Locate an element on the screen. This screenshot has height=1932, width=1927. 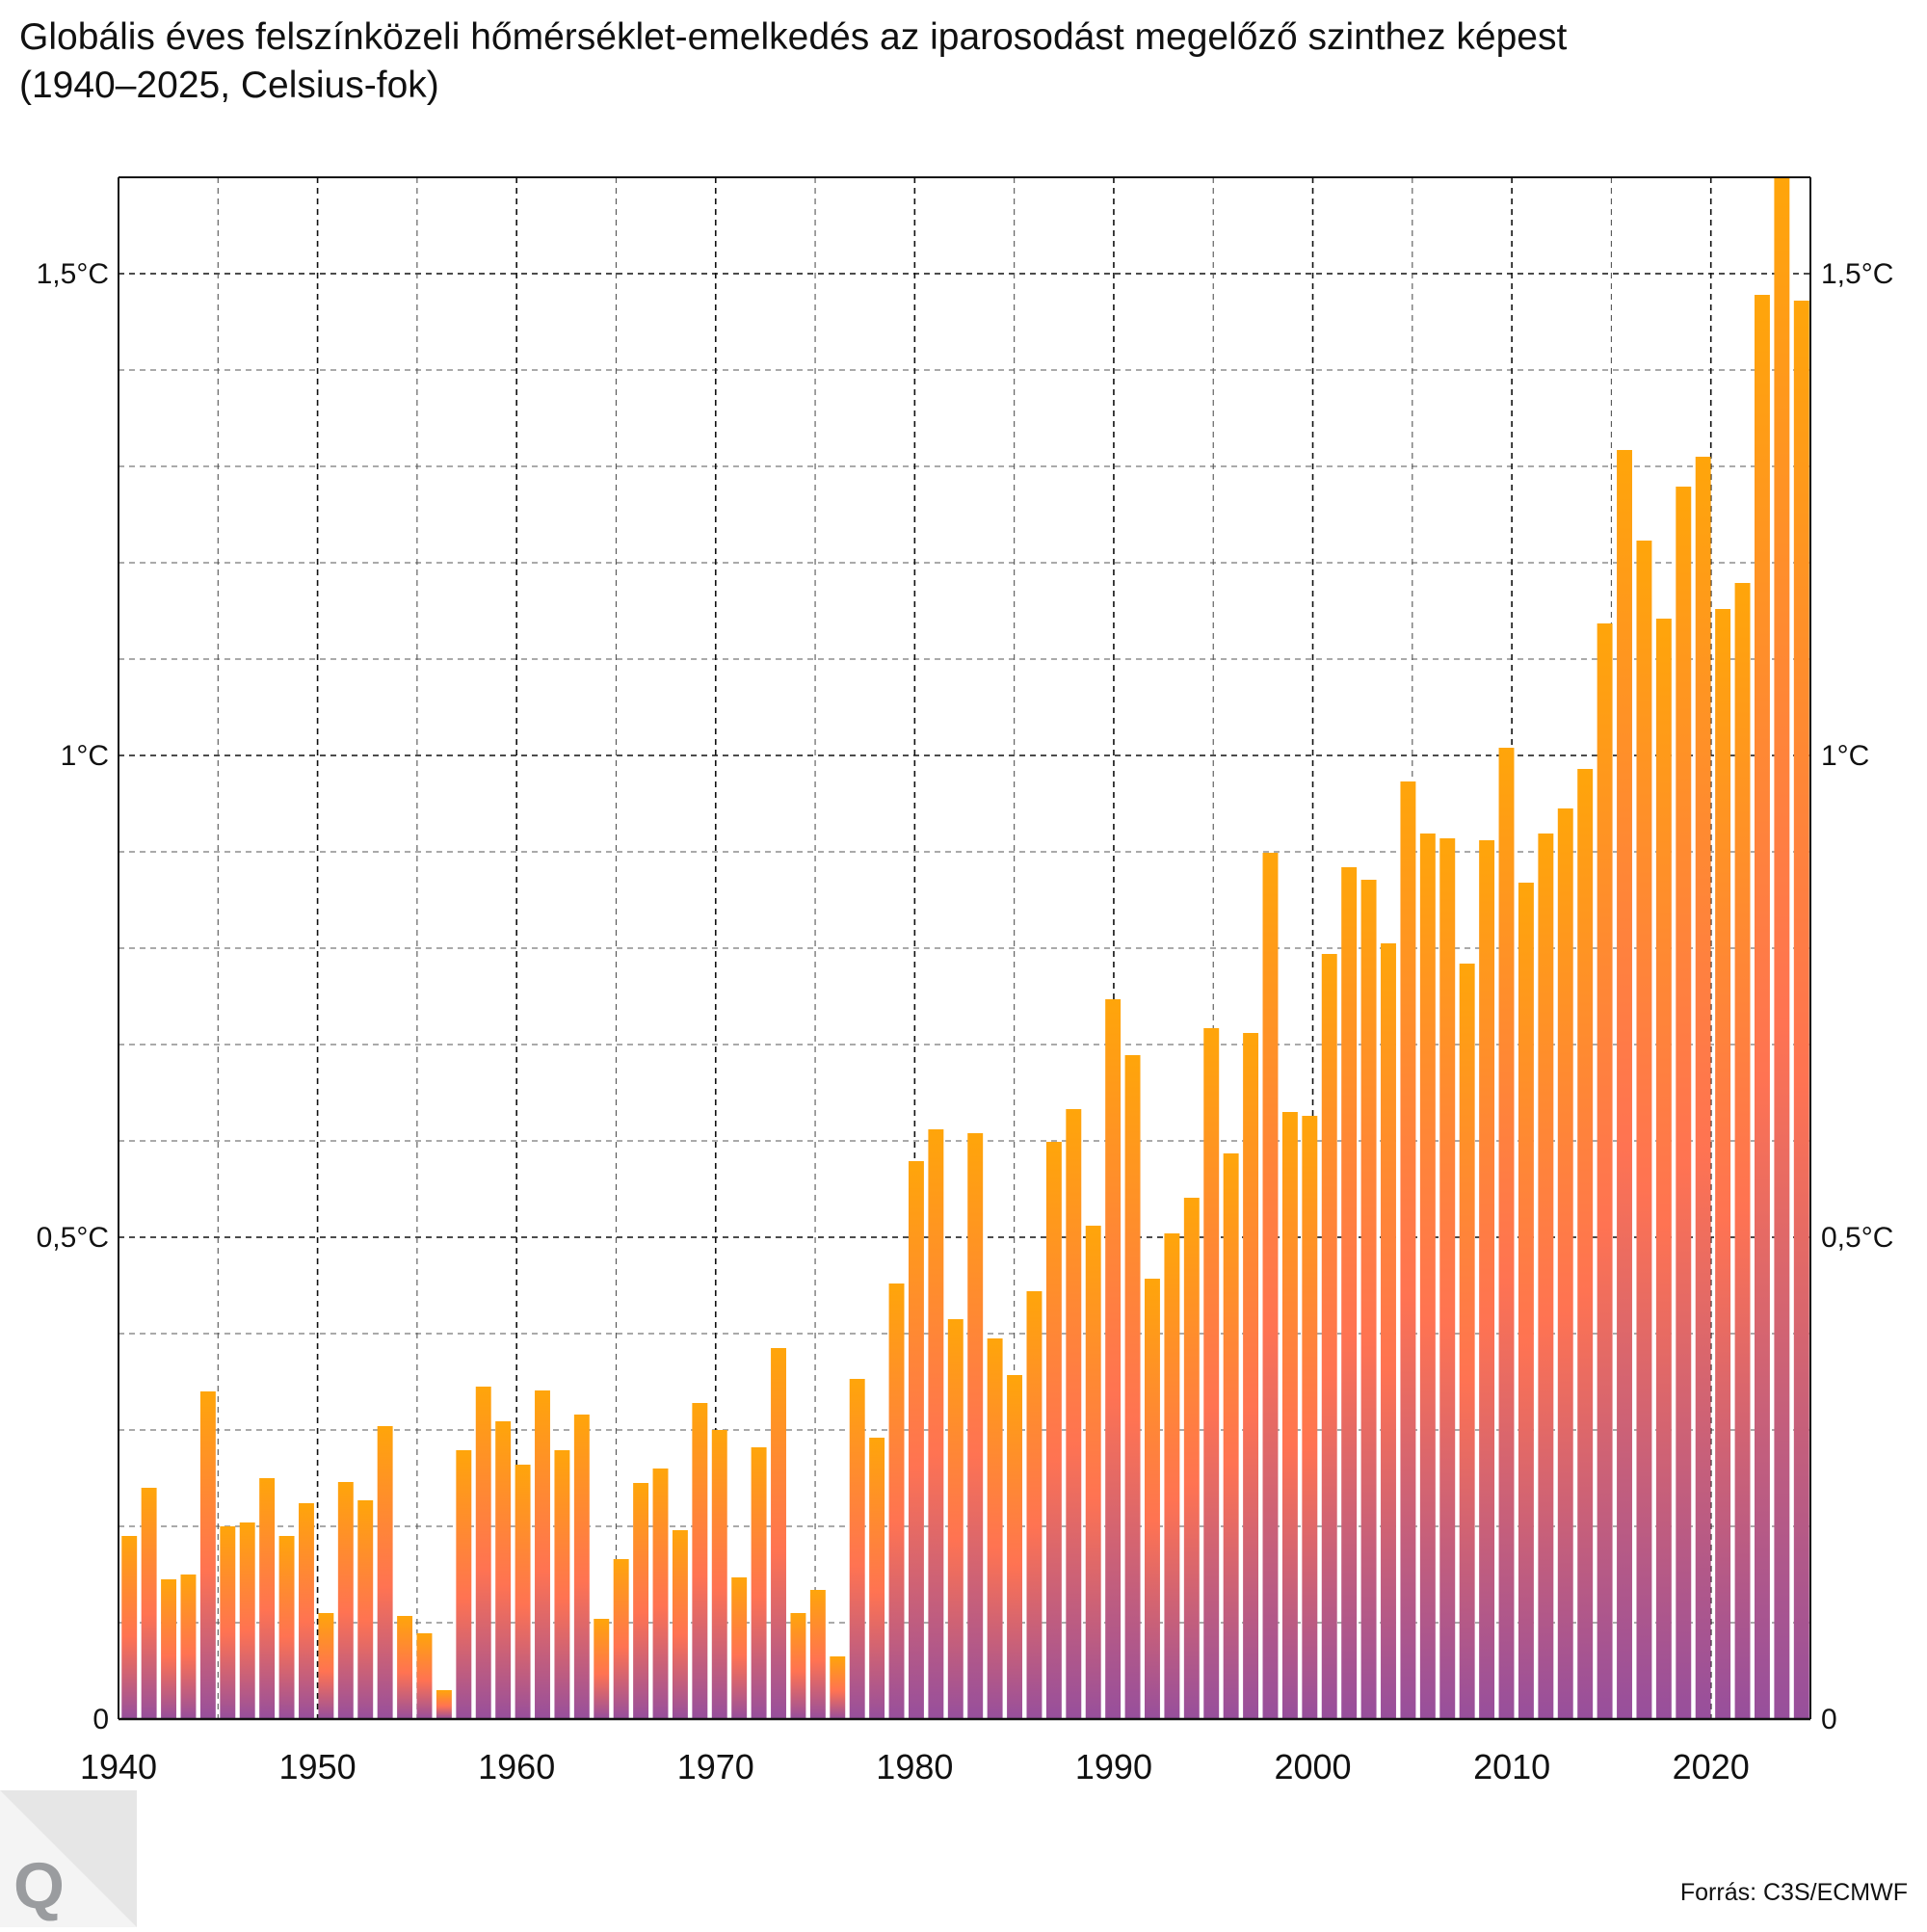
bar-1963: 1963: 0.316 is located at coordinates (581, 1567).